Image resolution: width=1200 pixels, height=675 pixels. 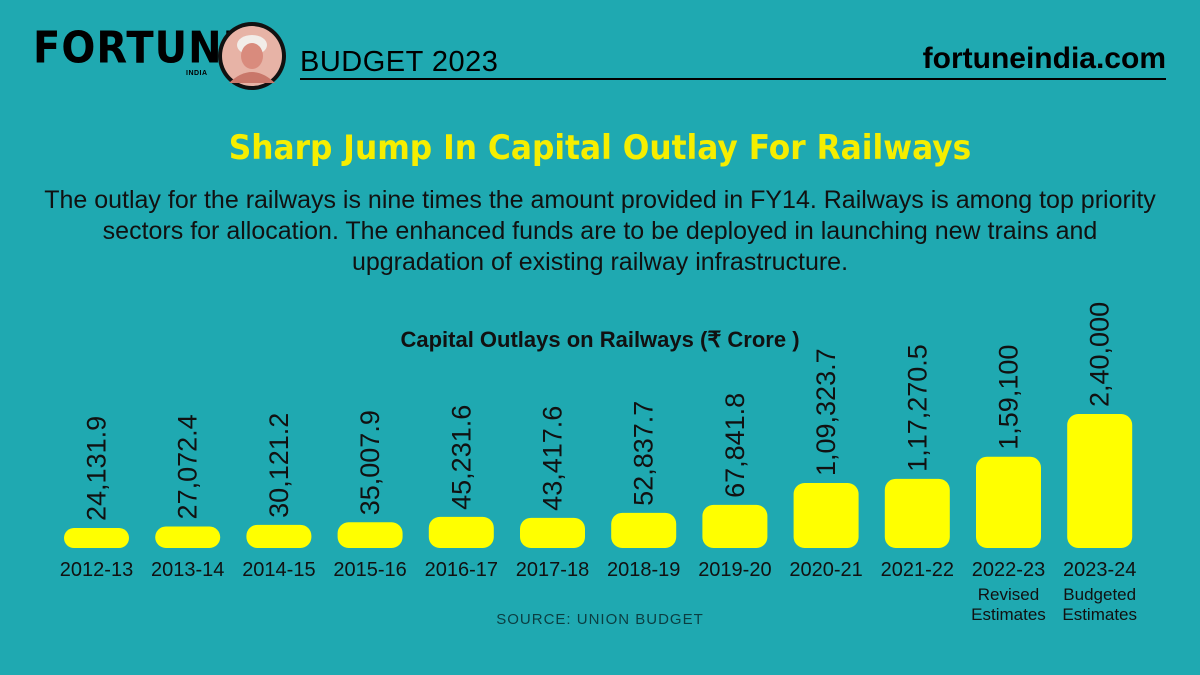 What do you see at coordinates (826, 412) in the screenshot?
I see `value-label: 1,09,323.7` at bounding box center [826, 412].